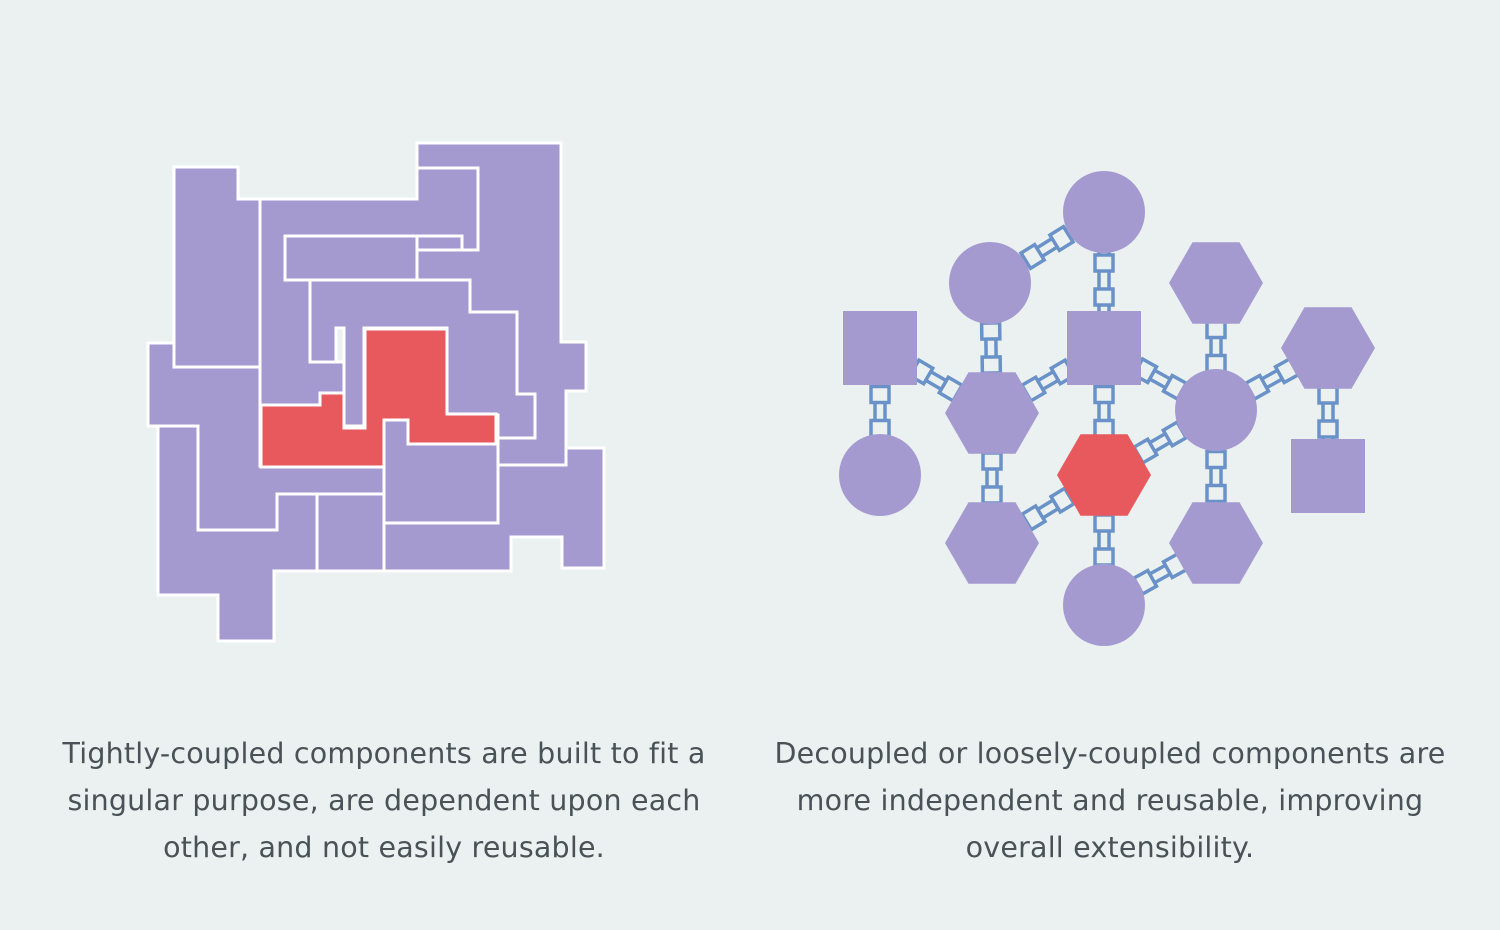 The height and width of the screenshot is (930, 1500). What do you see at coordinates (1104, 475) in the screenshot?
I see `highlighted-hexagon-component` at bounding box center [1104, 475].